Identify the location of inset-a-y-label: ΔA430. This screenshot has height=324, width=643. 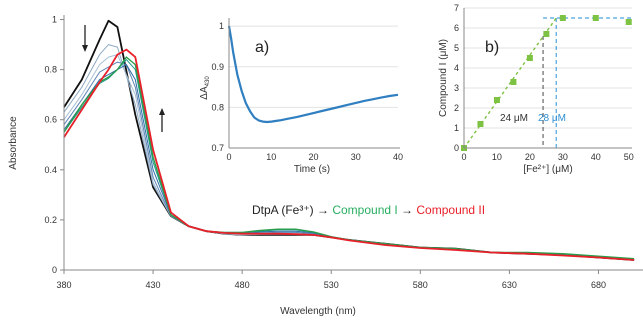
(205, 88).